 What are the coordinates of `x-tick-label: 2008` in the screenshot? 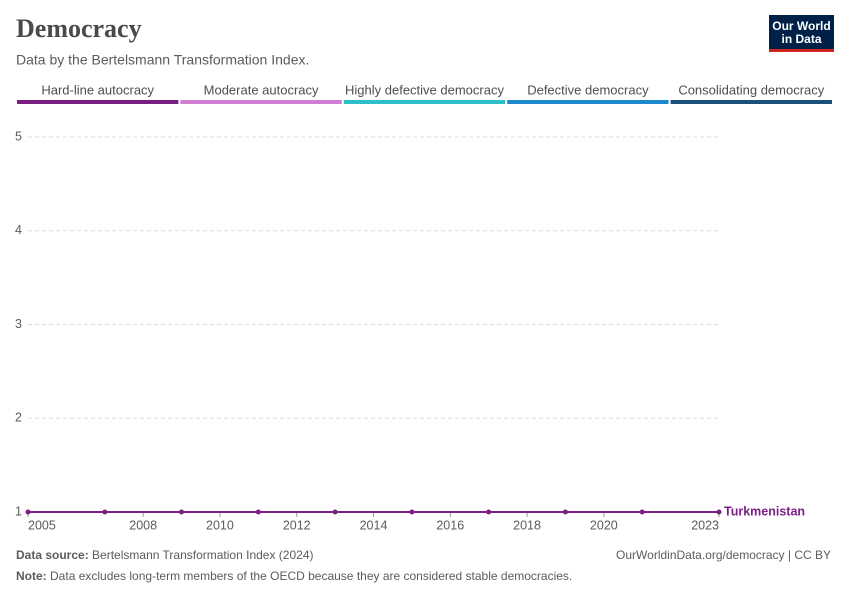 It's located at (143, 525).